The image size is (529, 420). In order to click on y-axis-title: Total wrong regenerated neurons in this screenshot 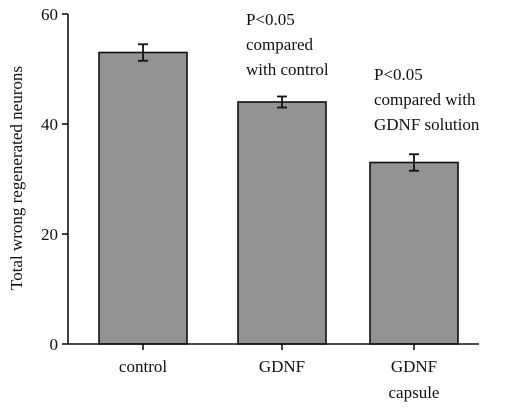, I will do `click(16, 178)`.